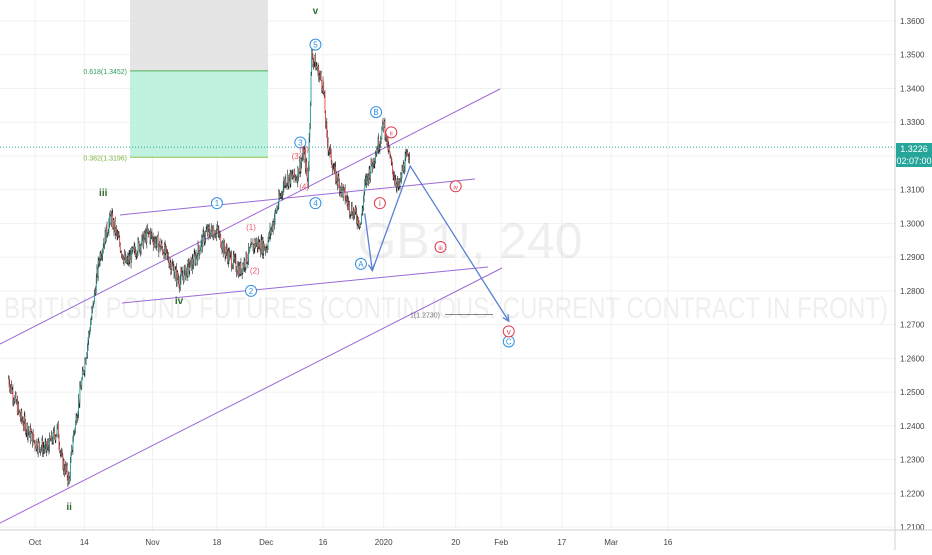 The width and height of the screenshot is (932, 555). I want to click on triangle-lower-line, so click(305, 285).